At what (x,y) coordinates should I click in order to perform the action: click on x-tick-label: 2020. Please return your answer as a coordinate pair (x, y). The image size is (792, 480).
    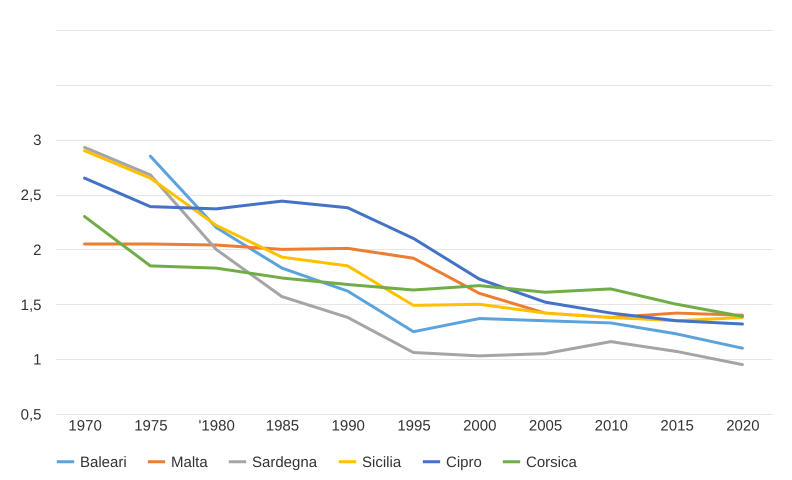
    Looking at the image, I should click on (743, 426).